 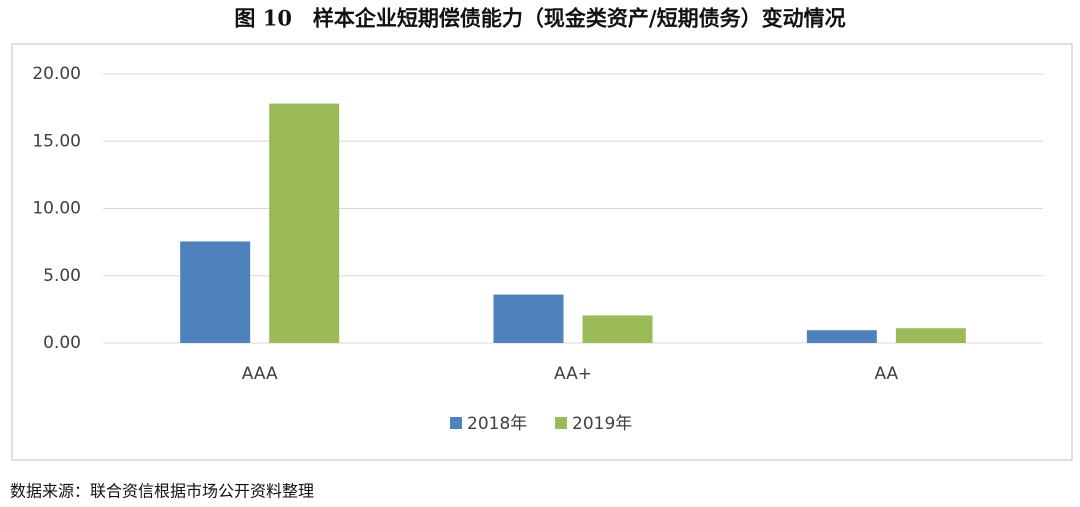 What do you see at coordinates (56, 209) in the screenshot?
I see `y-tick-label: 10.00` at bounding box center [56, 209].